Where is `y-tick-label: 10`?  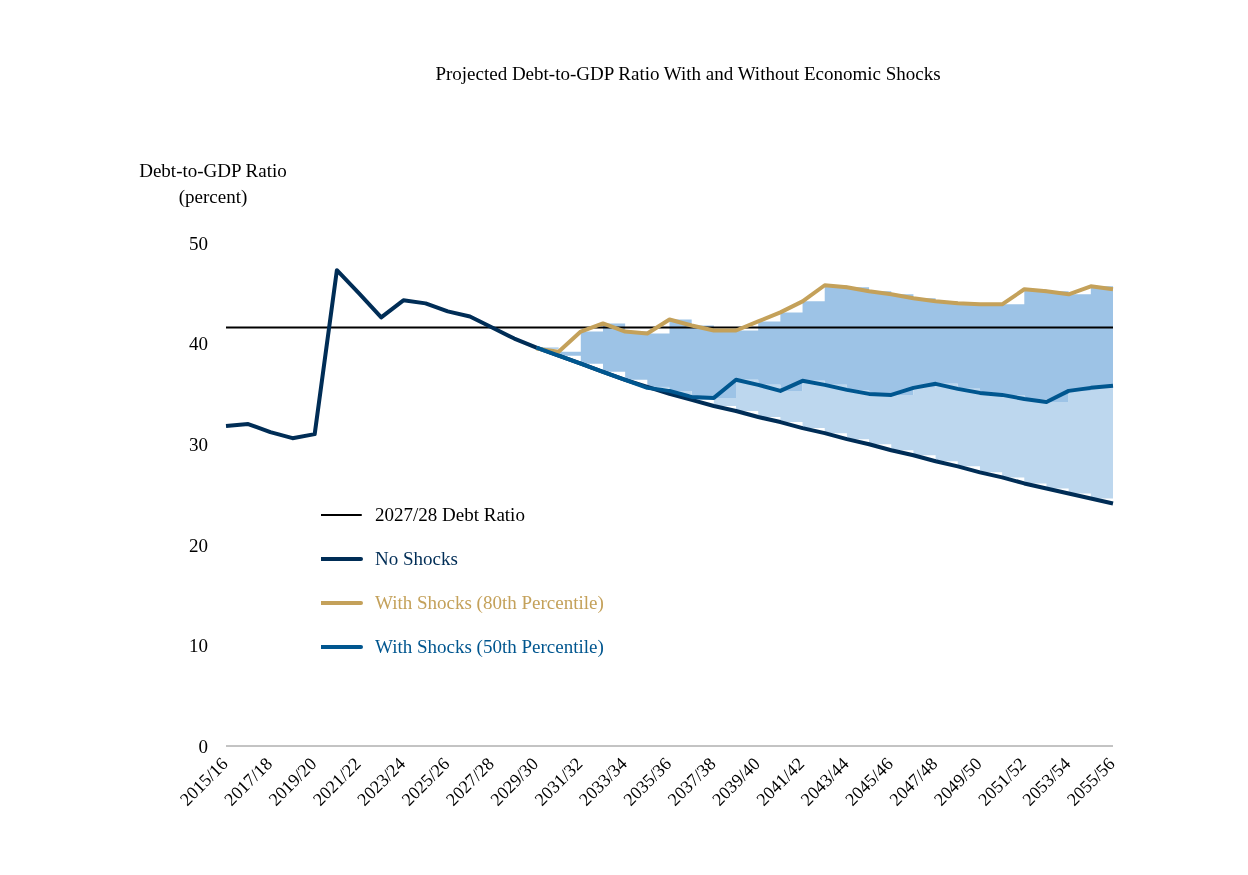 y-tick-label: 10 is located at coordinates (198, 646).